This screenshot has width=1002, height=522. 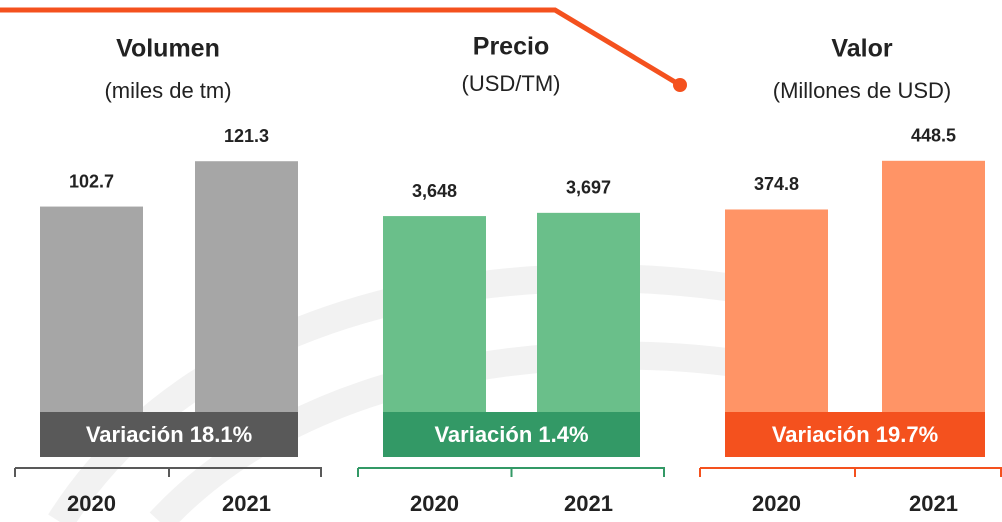 What do you see at coordinates (168, 49) in the screenshot?
I see `chart-title: Volumen` at bounding box center [168, 49].